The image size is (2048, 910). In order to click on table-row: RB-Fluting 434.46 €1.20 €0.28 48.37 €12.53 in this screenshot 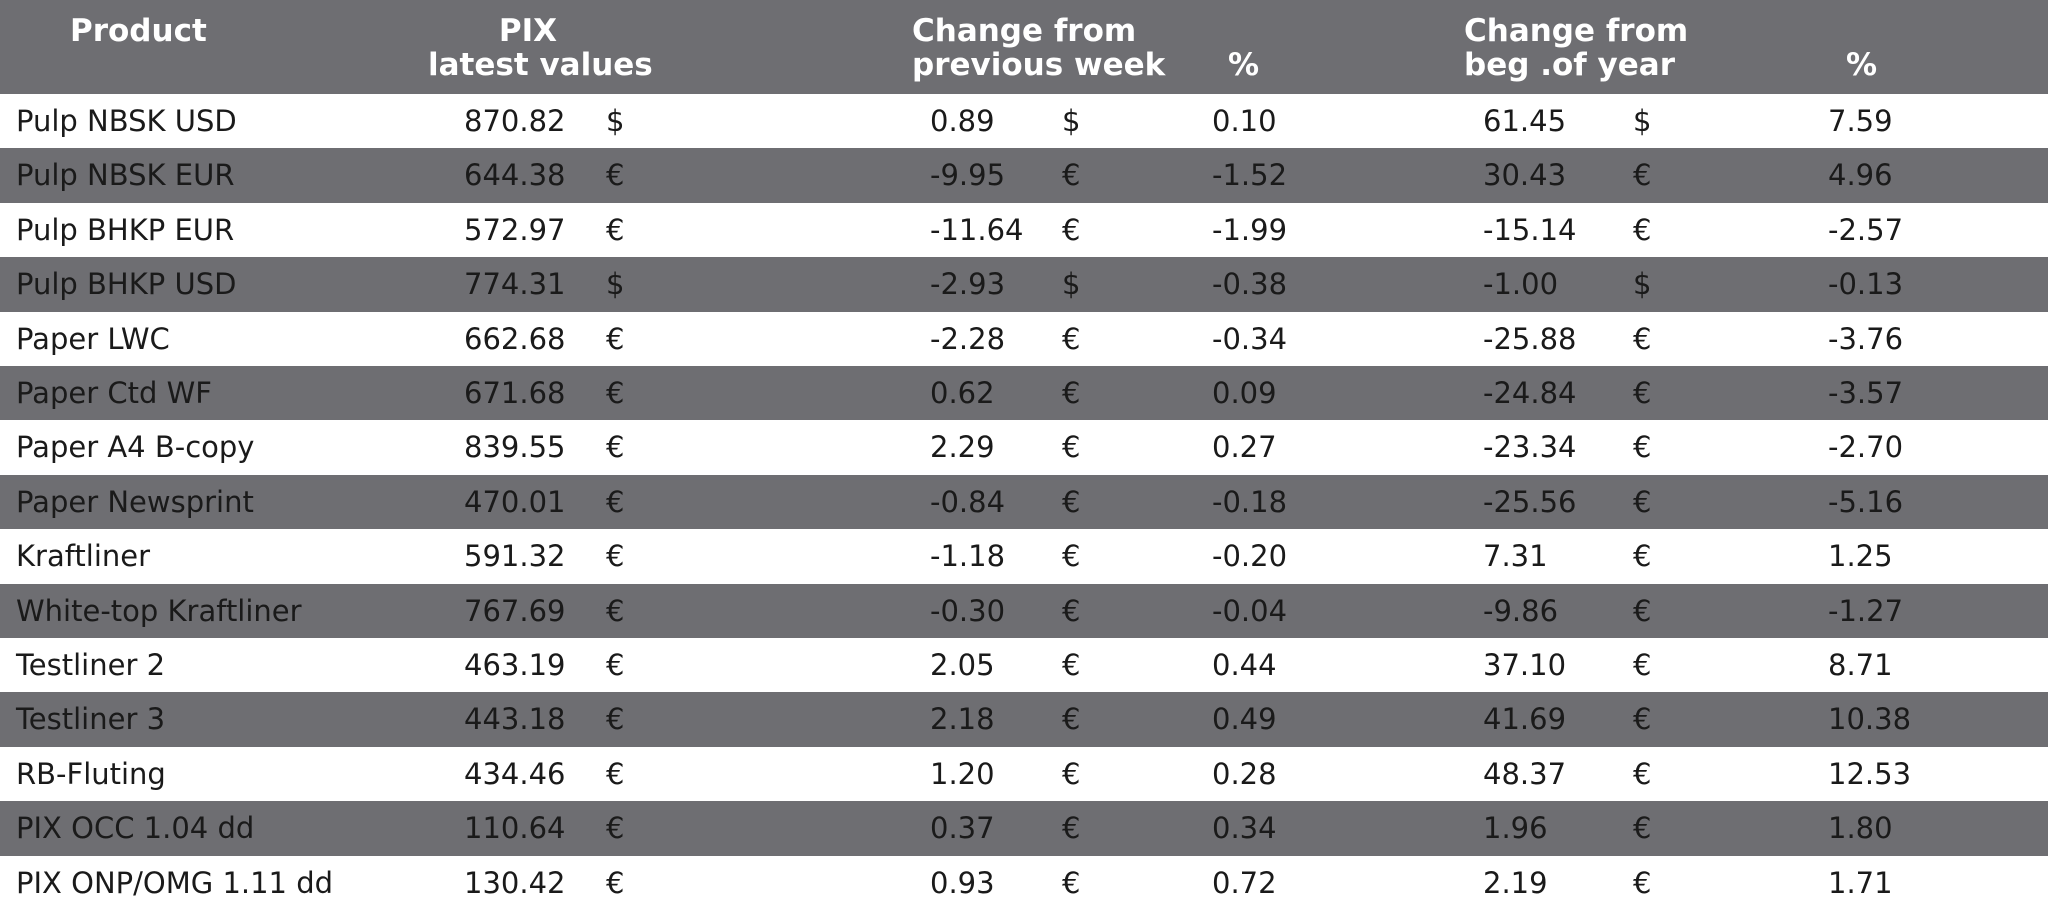, I will do `click(1024, 774)`.